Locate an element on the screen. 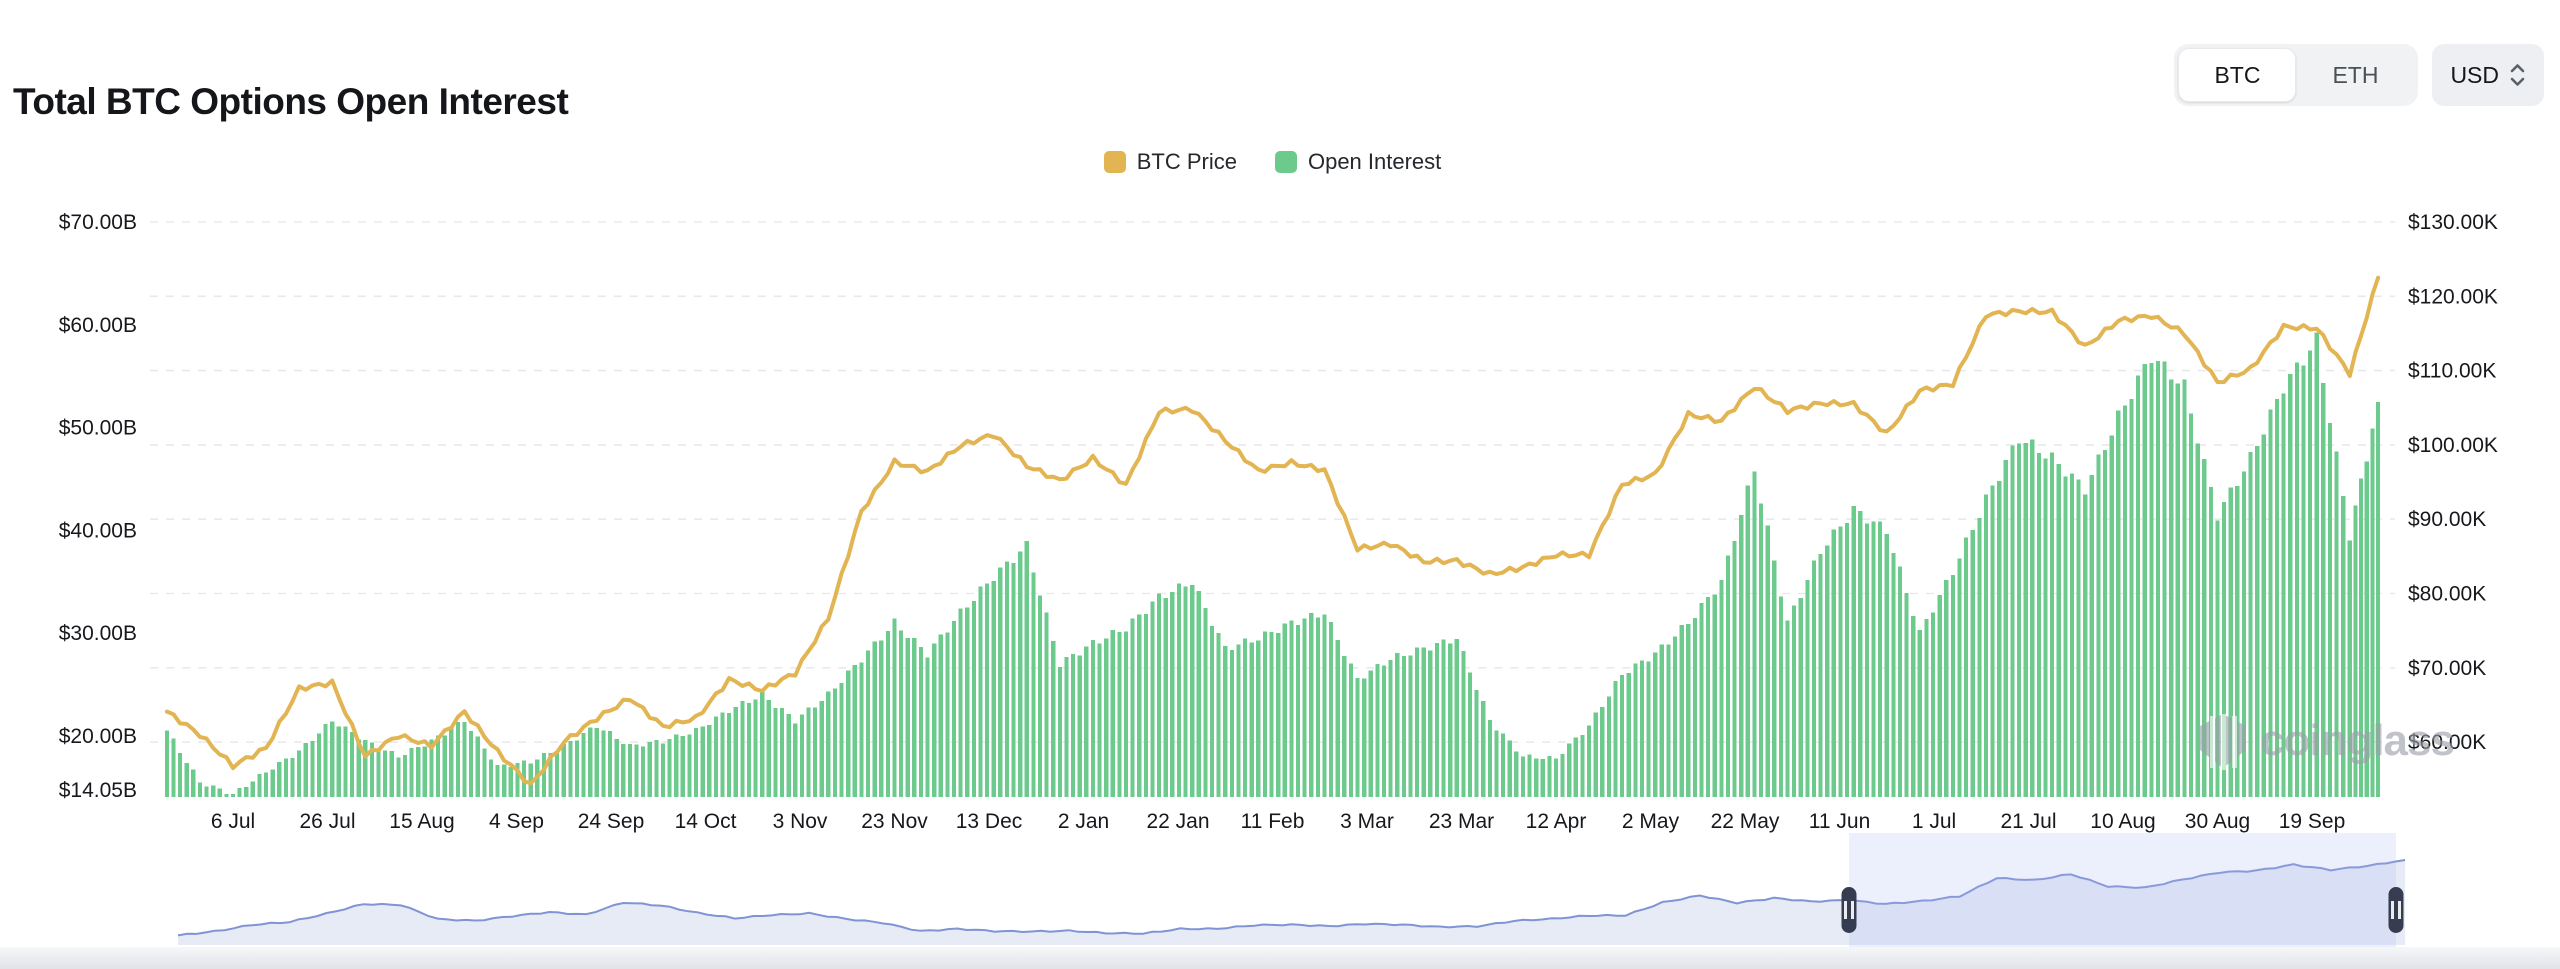  svg-text: 11 Feb is located at coordinates (1273, 821).